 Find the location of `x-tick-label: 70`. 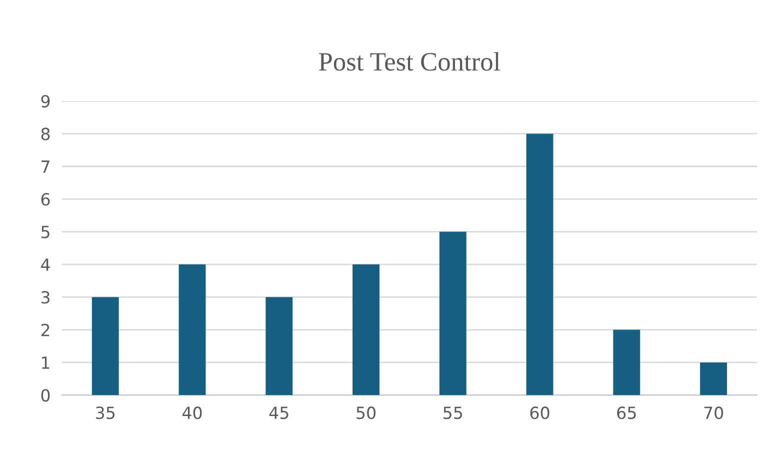

x-tick-label: 70 is located at coordinates (714, 413).